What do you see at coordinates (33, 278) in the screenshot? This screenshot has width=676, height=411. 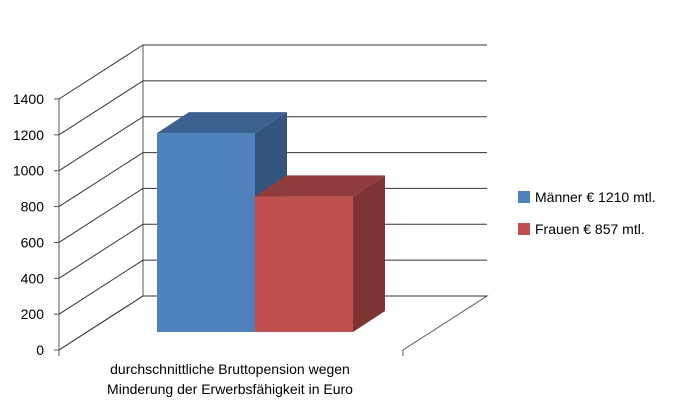 I see `y-tick-label: 400` at bounding box center [33, 278].